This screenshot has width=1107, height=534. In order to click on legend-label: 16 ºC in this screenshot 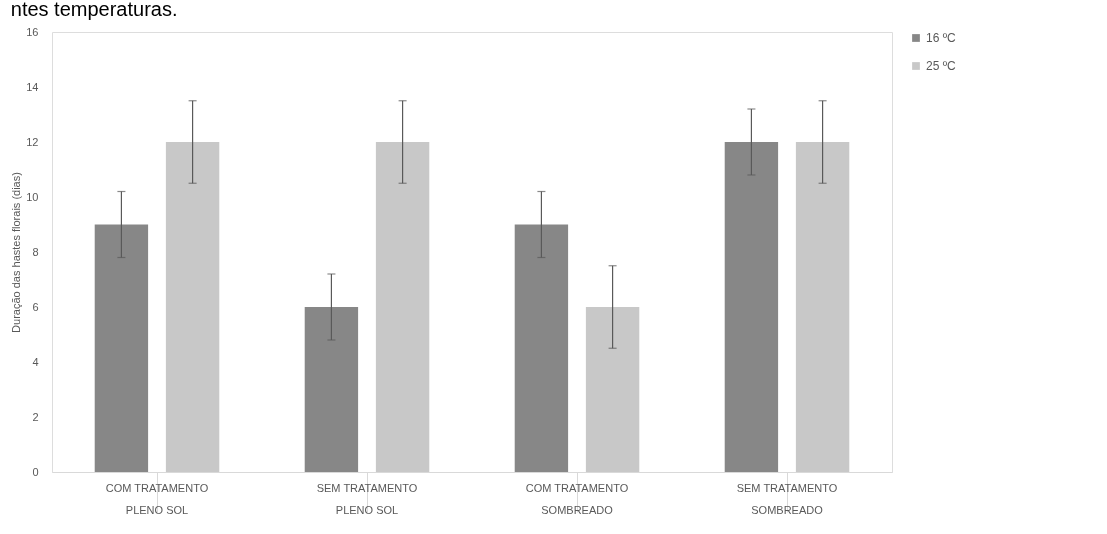, I will do `click(941, 38)`.